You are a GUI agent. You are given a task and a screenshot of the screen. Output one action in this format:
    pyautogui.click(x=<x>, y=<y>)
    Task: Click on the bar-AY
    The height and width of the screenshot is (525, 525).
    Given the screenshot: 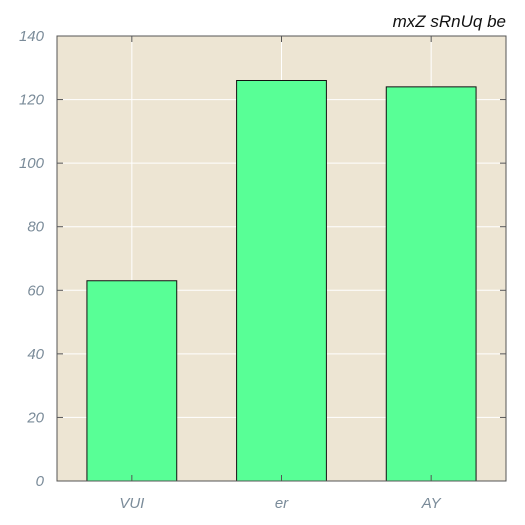 What is the action you would take?
    pyautogui.click(x=431, y=284)
    